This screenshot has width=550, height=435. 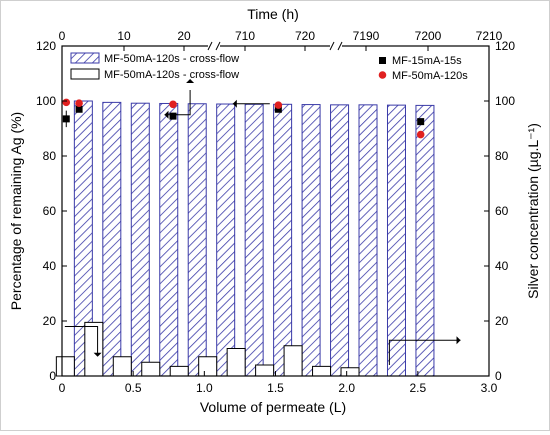 What do you see at coordinates (505, 101) in the screenshot?
I see `y2-tick-label: 100` at bounding box center [505, 101].